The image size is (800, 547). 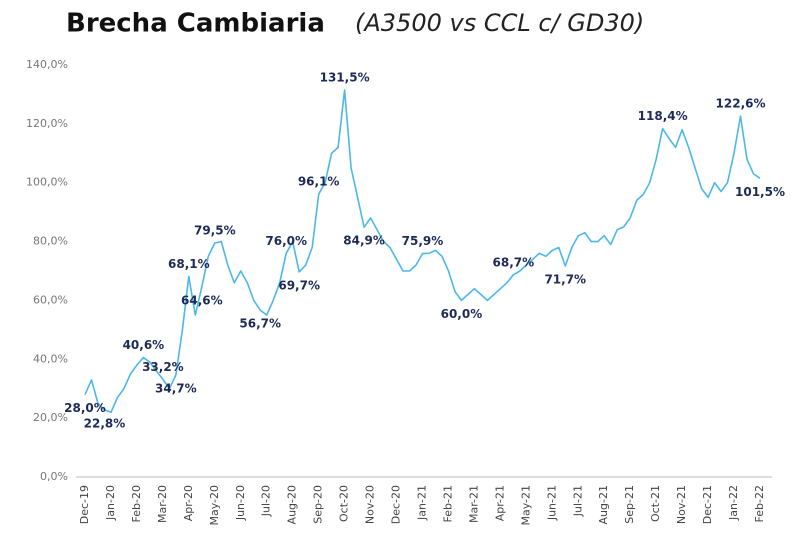 I want to click on x-tick-label: Mar-21, so click(x=473, y=504).